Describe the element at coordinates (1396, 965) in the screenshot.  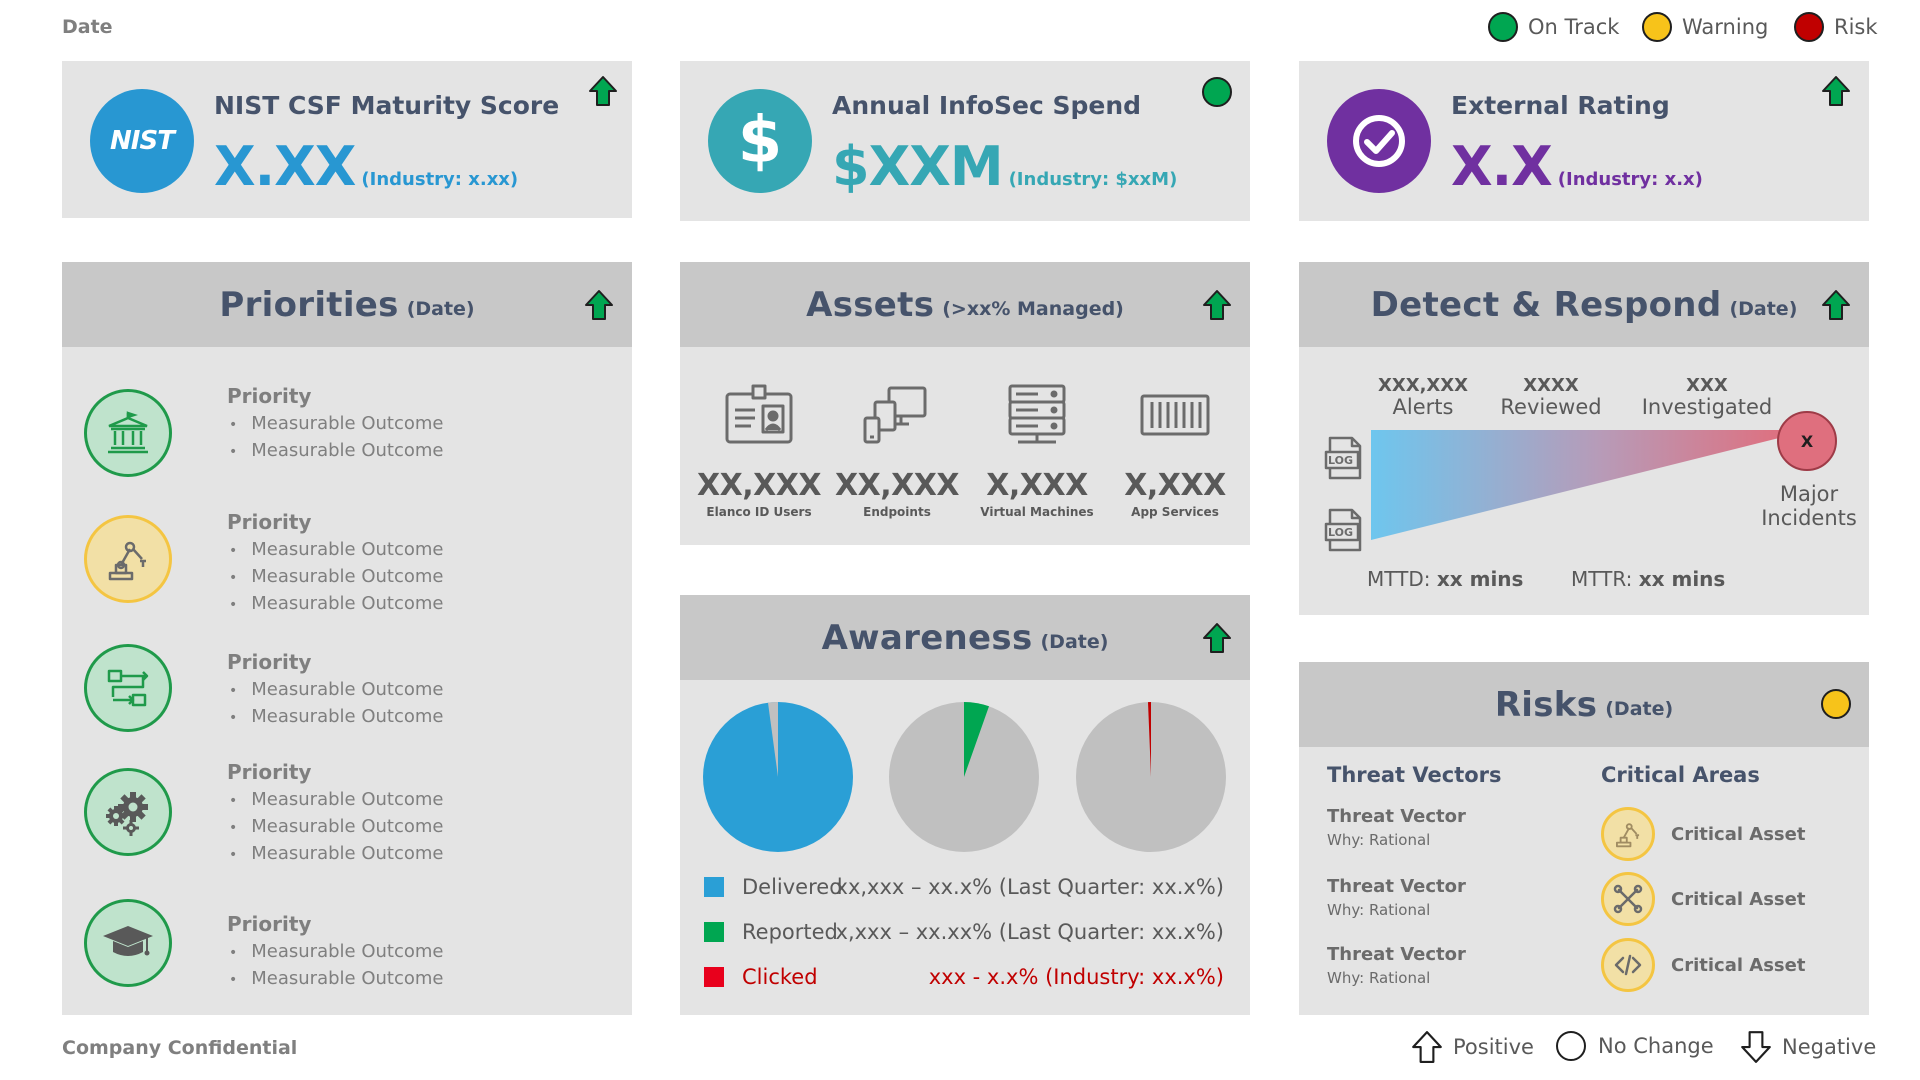
I see `threat-vector: Threat Vector Why: Rational` at that location.